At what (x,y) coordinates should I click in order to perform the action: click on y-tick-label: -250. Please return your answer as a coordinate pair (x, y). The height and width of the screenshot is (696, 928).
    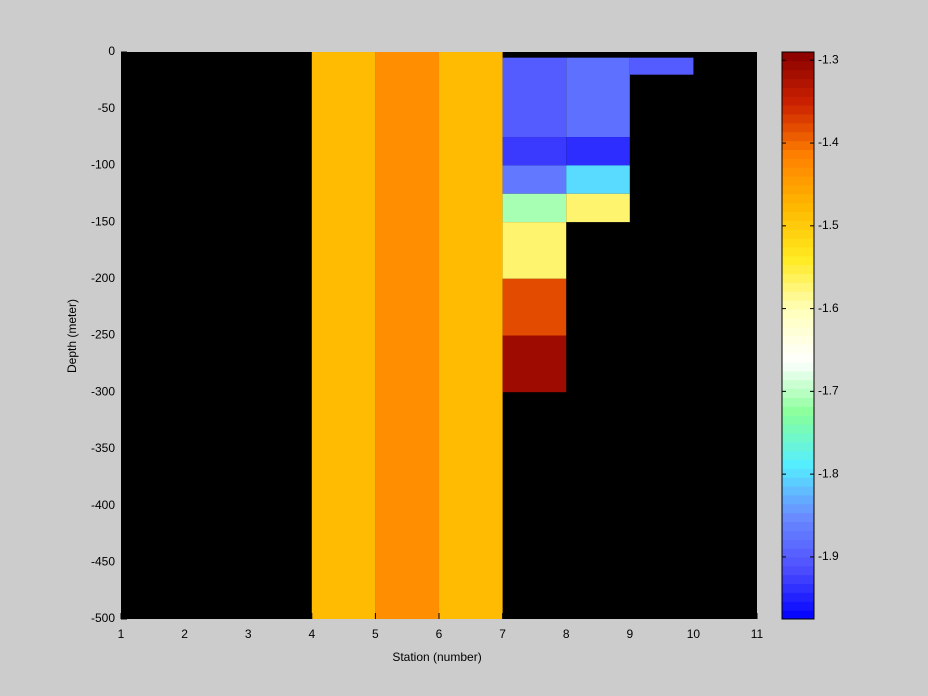
    Looking at the image, I should click on (103, 335).